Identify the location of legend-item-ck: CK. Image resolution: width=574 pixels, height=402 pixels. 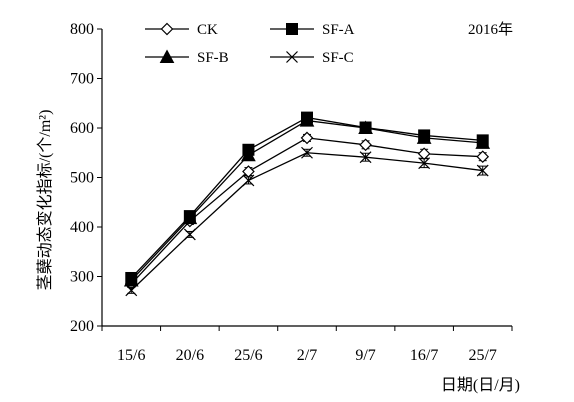
(181, 30).